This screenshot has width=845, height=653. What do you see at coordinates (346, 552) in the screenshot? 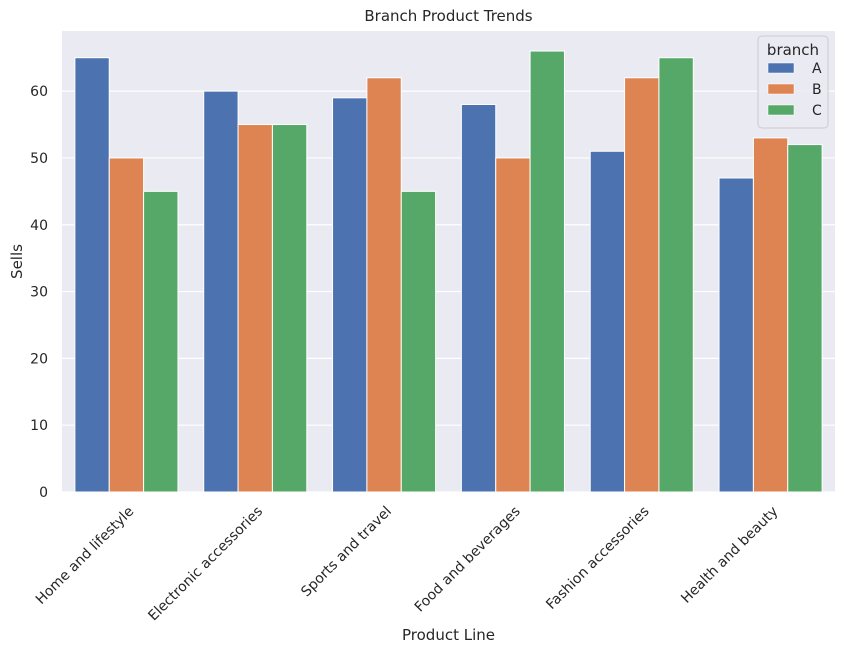
I see `x-tick-label: Sports and travel` at bounding box center [346, 552].